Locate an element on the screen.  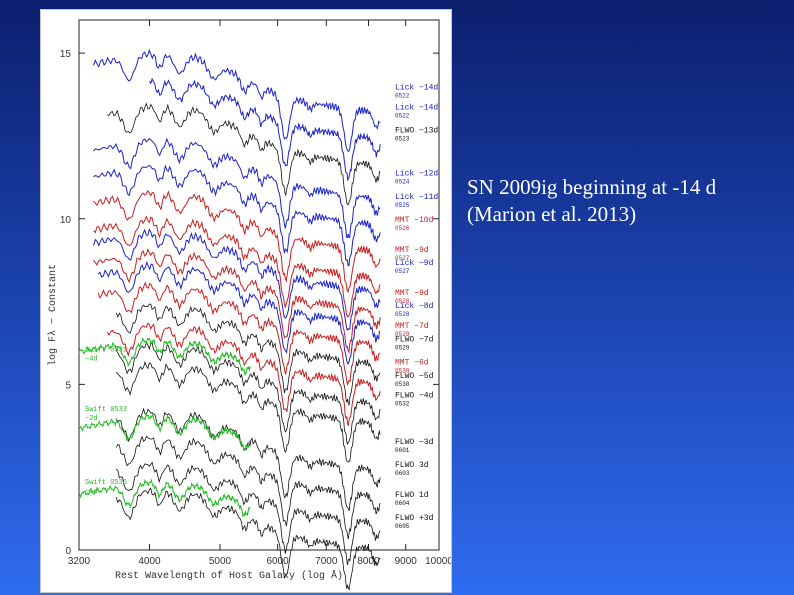
y-tick-label: 5 is located at coordinates (68, 385).